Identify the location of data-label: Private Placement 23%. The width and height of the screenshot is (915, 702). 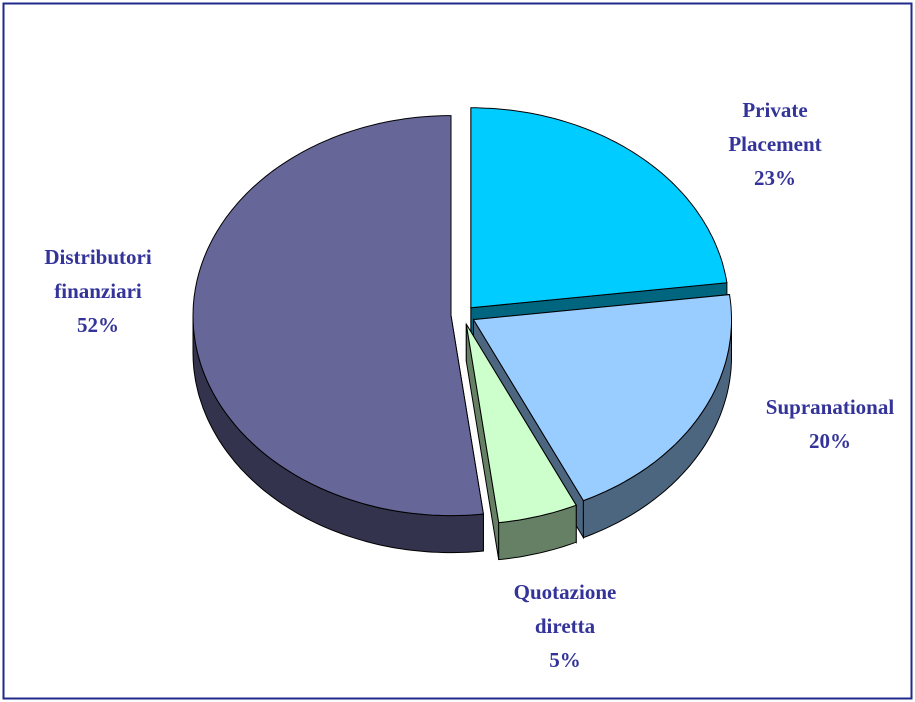
(775, 144).